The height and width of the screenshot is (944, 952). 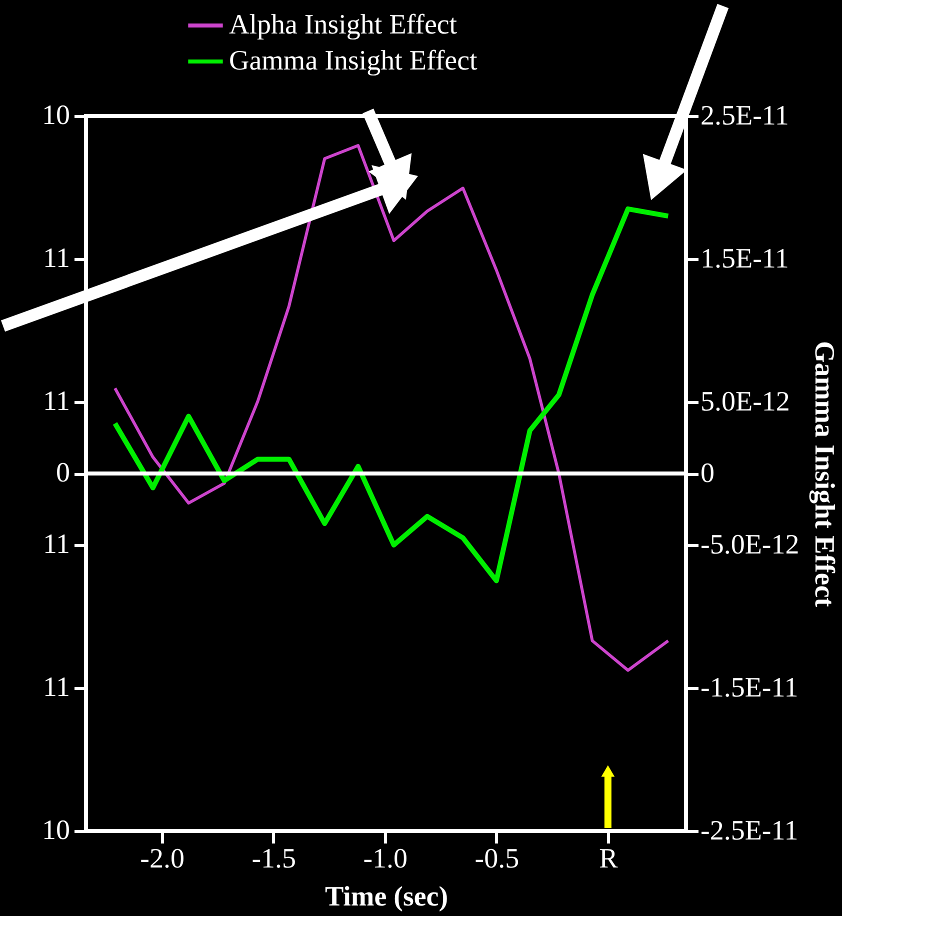 What do you see at coordinates (343, 25) in the screenshot?
I see `legend-label: Alpha Insight Effect` at bounding box center [343, 25].